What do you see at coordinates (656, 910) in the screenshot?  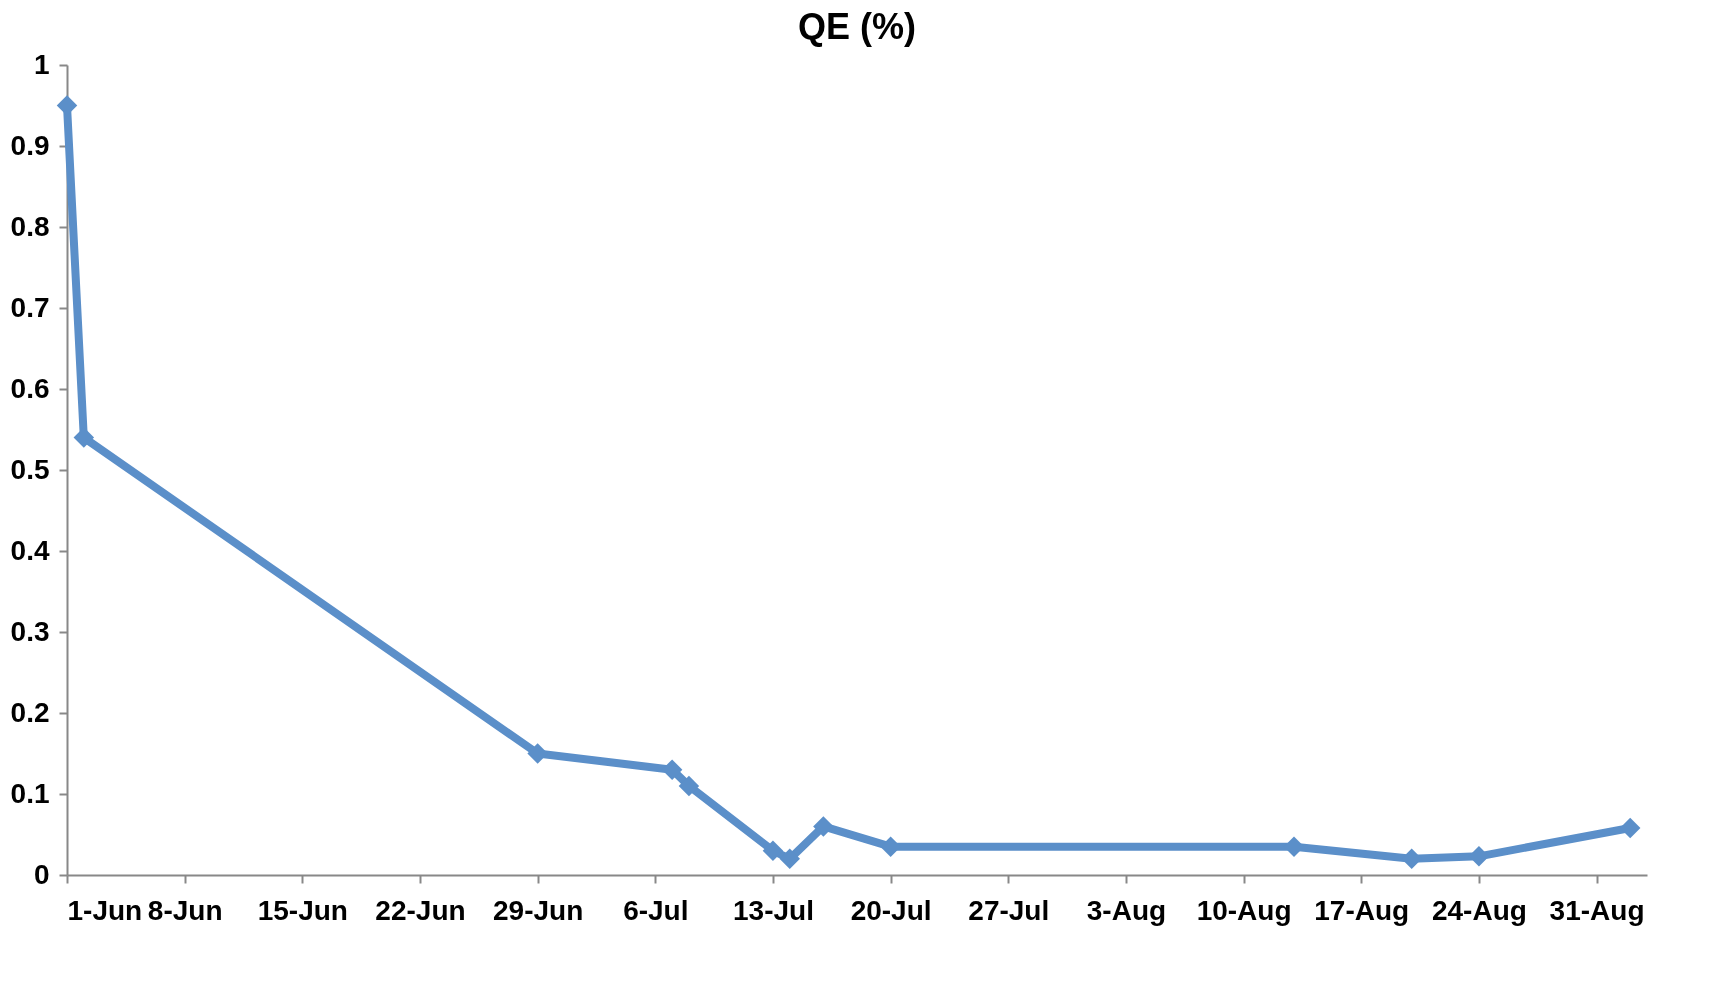 I see `x-tick-label: 6-Jul` at bounding box center [656, 910].